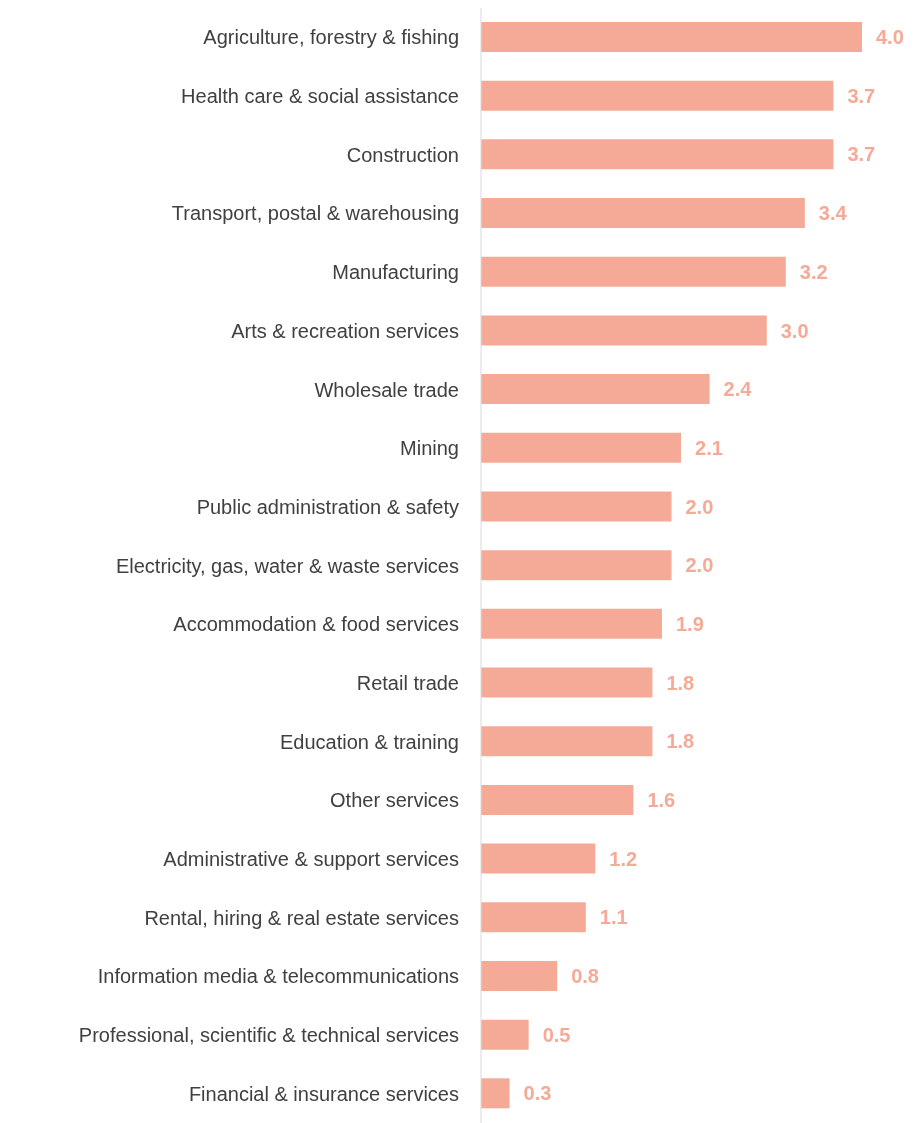  I want to click on data-label: 0.3, so click(537, 1093).